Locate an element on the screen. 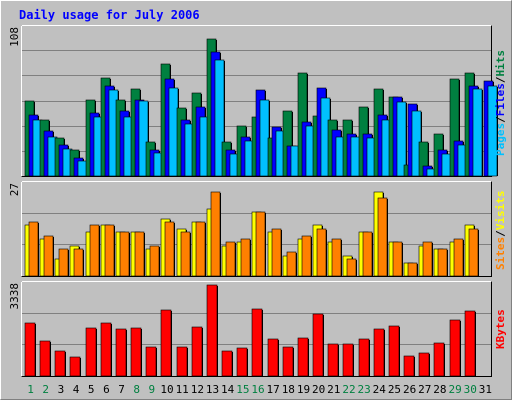  x-tick-day-9: 9 is located at coordinates (152, 389).